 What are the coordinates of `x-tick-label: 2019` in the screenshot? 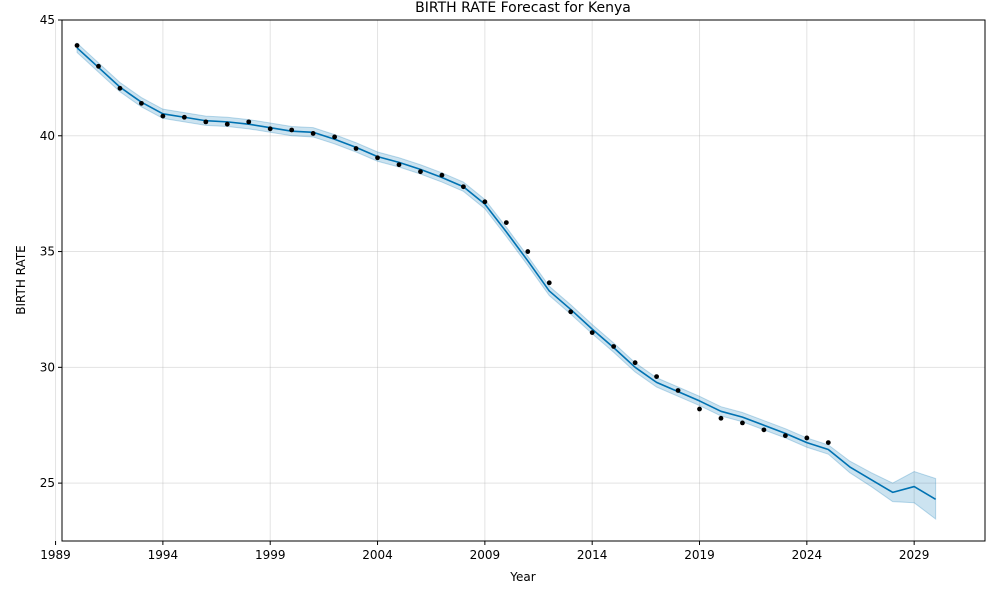 It's located at (699, 555).